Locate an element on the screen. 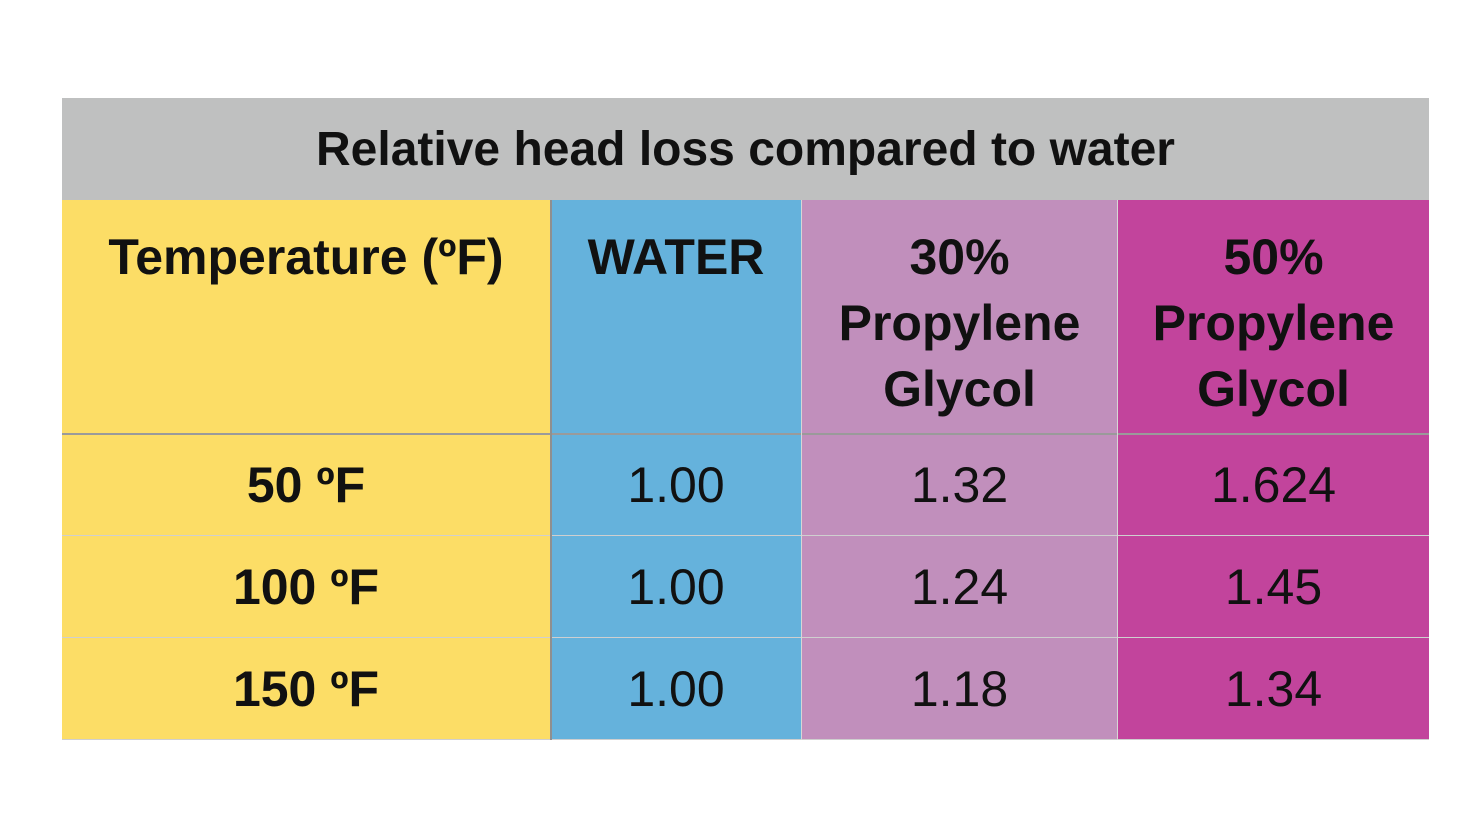 The width and height of the screenshot is (1484, 835). cell-temperature-100: 100 ºF is located at coordinates (306, 586).